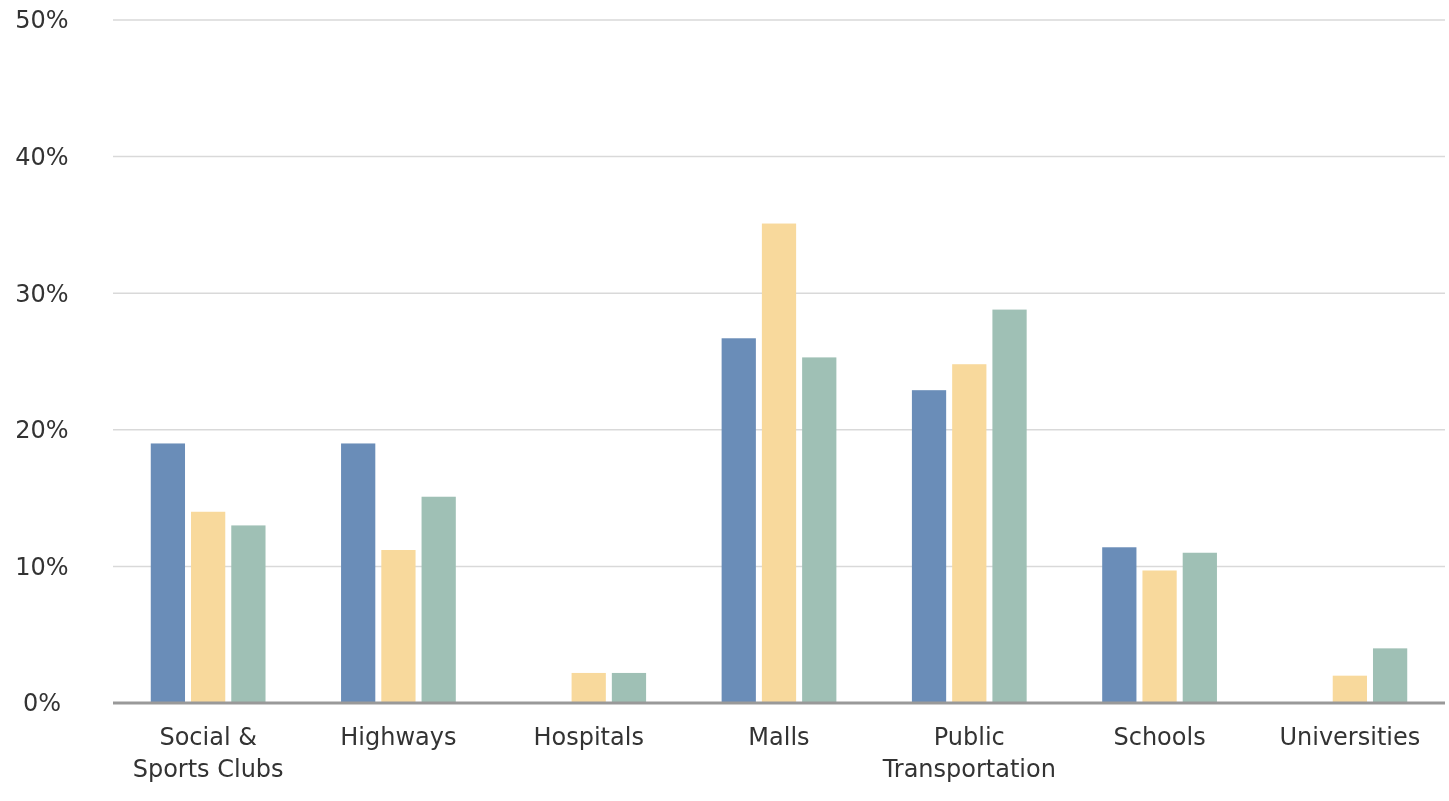 The height and width of the screenshot is (801, 1449). Describe the element at coordinates (968, 753) in the screenshot. I see `x-tick-label: Public Transportation` at that location.